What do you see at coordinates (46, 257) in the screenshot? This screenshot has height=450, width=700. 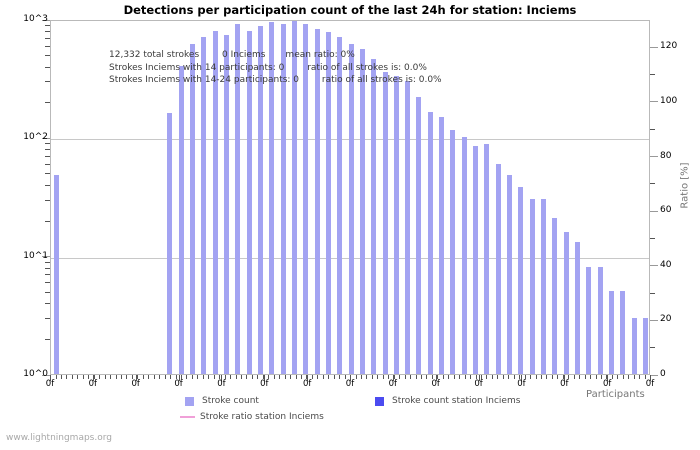 I see `y-axis-tick-left` at bounding box center [46, 257].